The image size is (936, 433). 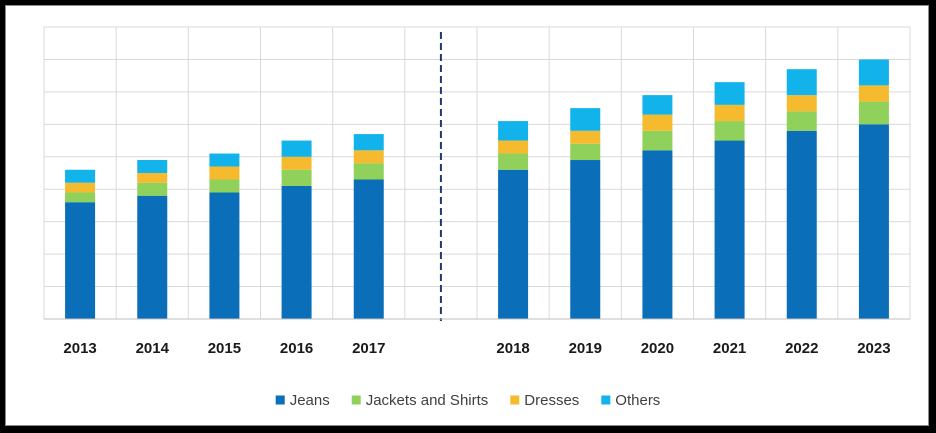 I want to click on bar-others-2022, so click(x=801, y=82).